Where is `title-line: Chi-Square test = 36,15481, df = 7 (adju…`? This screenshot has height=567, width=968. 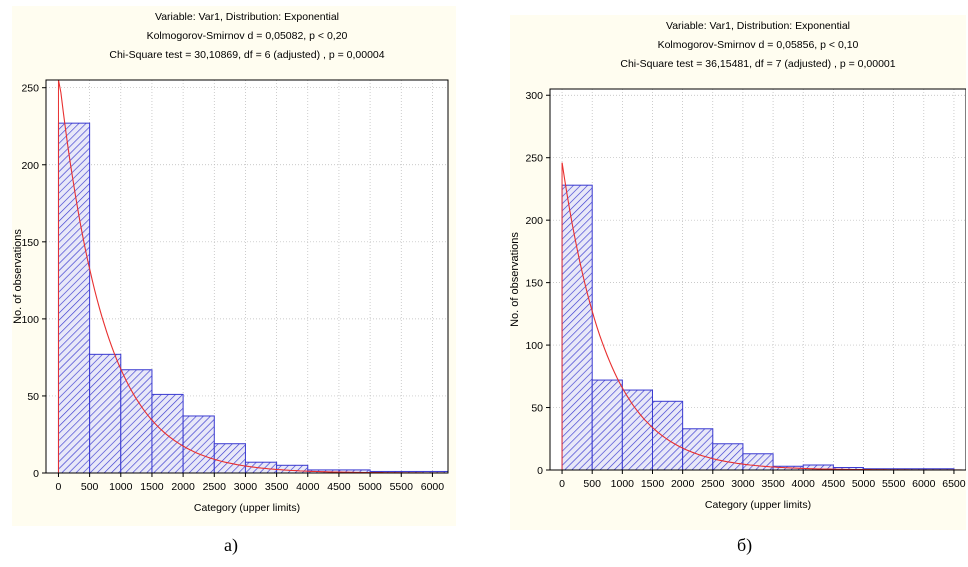 title-line: Chi-Square test = 36,15481, df = 7 (adju… is located at coordinates (757, 64).